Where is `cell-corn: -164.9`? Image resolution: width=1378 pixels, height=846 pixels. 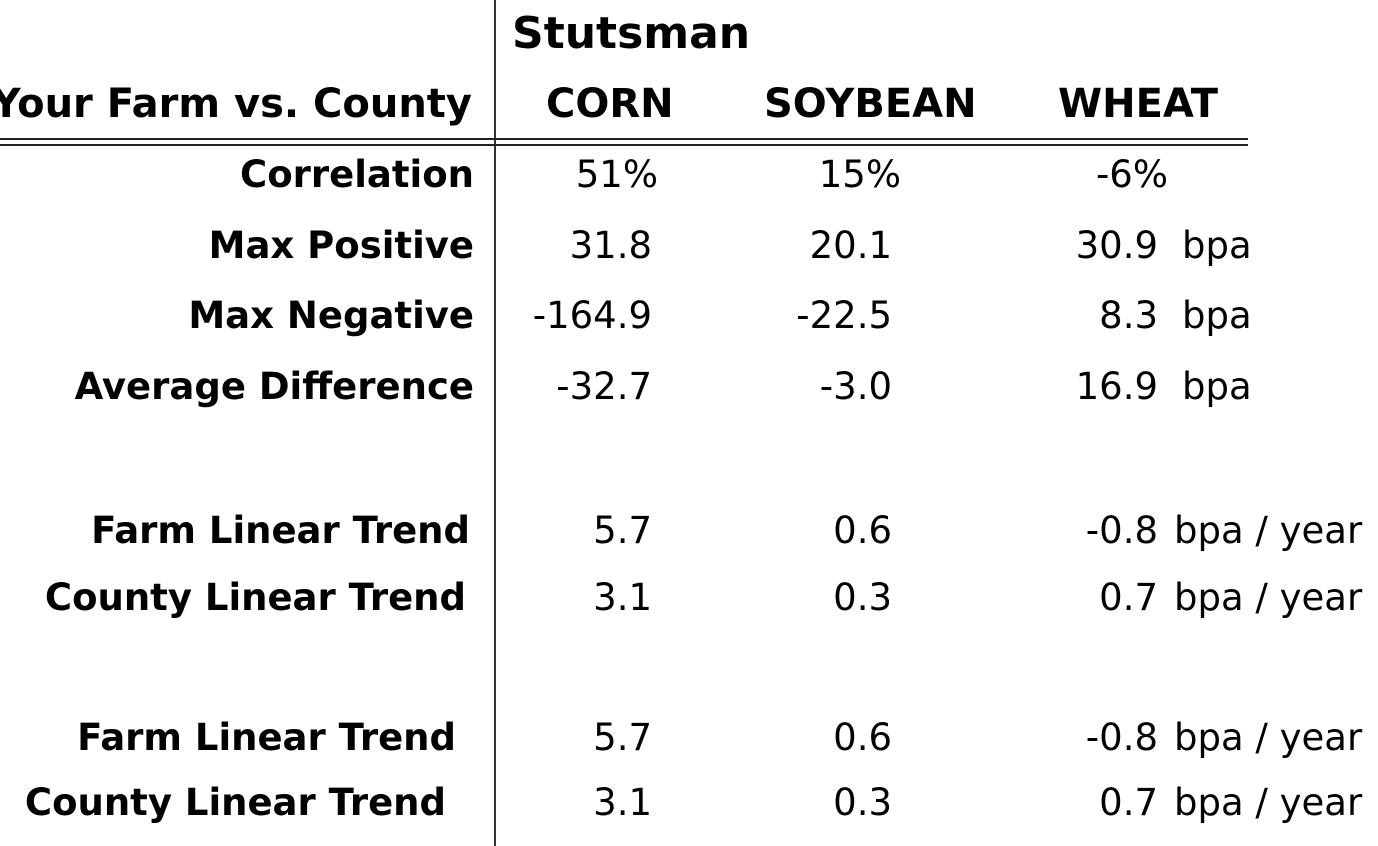 cell-corn: -164.9 is located at coordinates (592, 315).